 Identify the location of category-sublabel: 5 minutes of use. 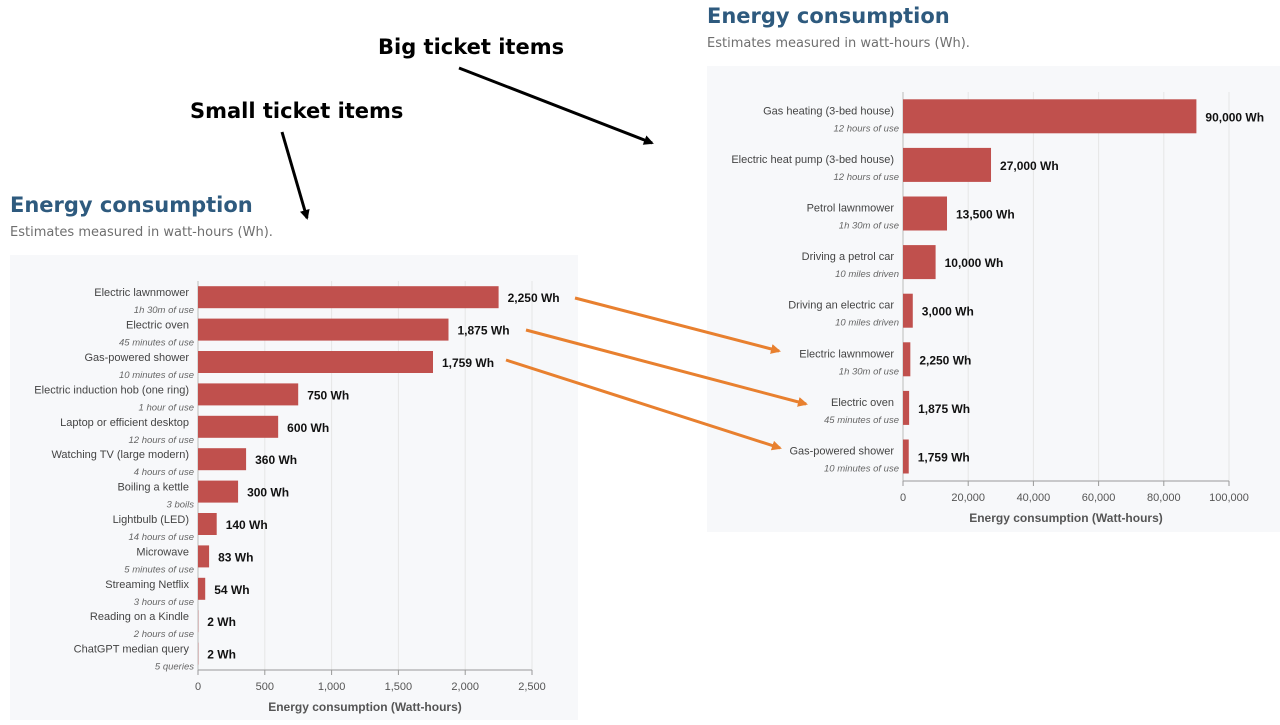
(159, 569).